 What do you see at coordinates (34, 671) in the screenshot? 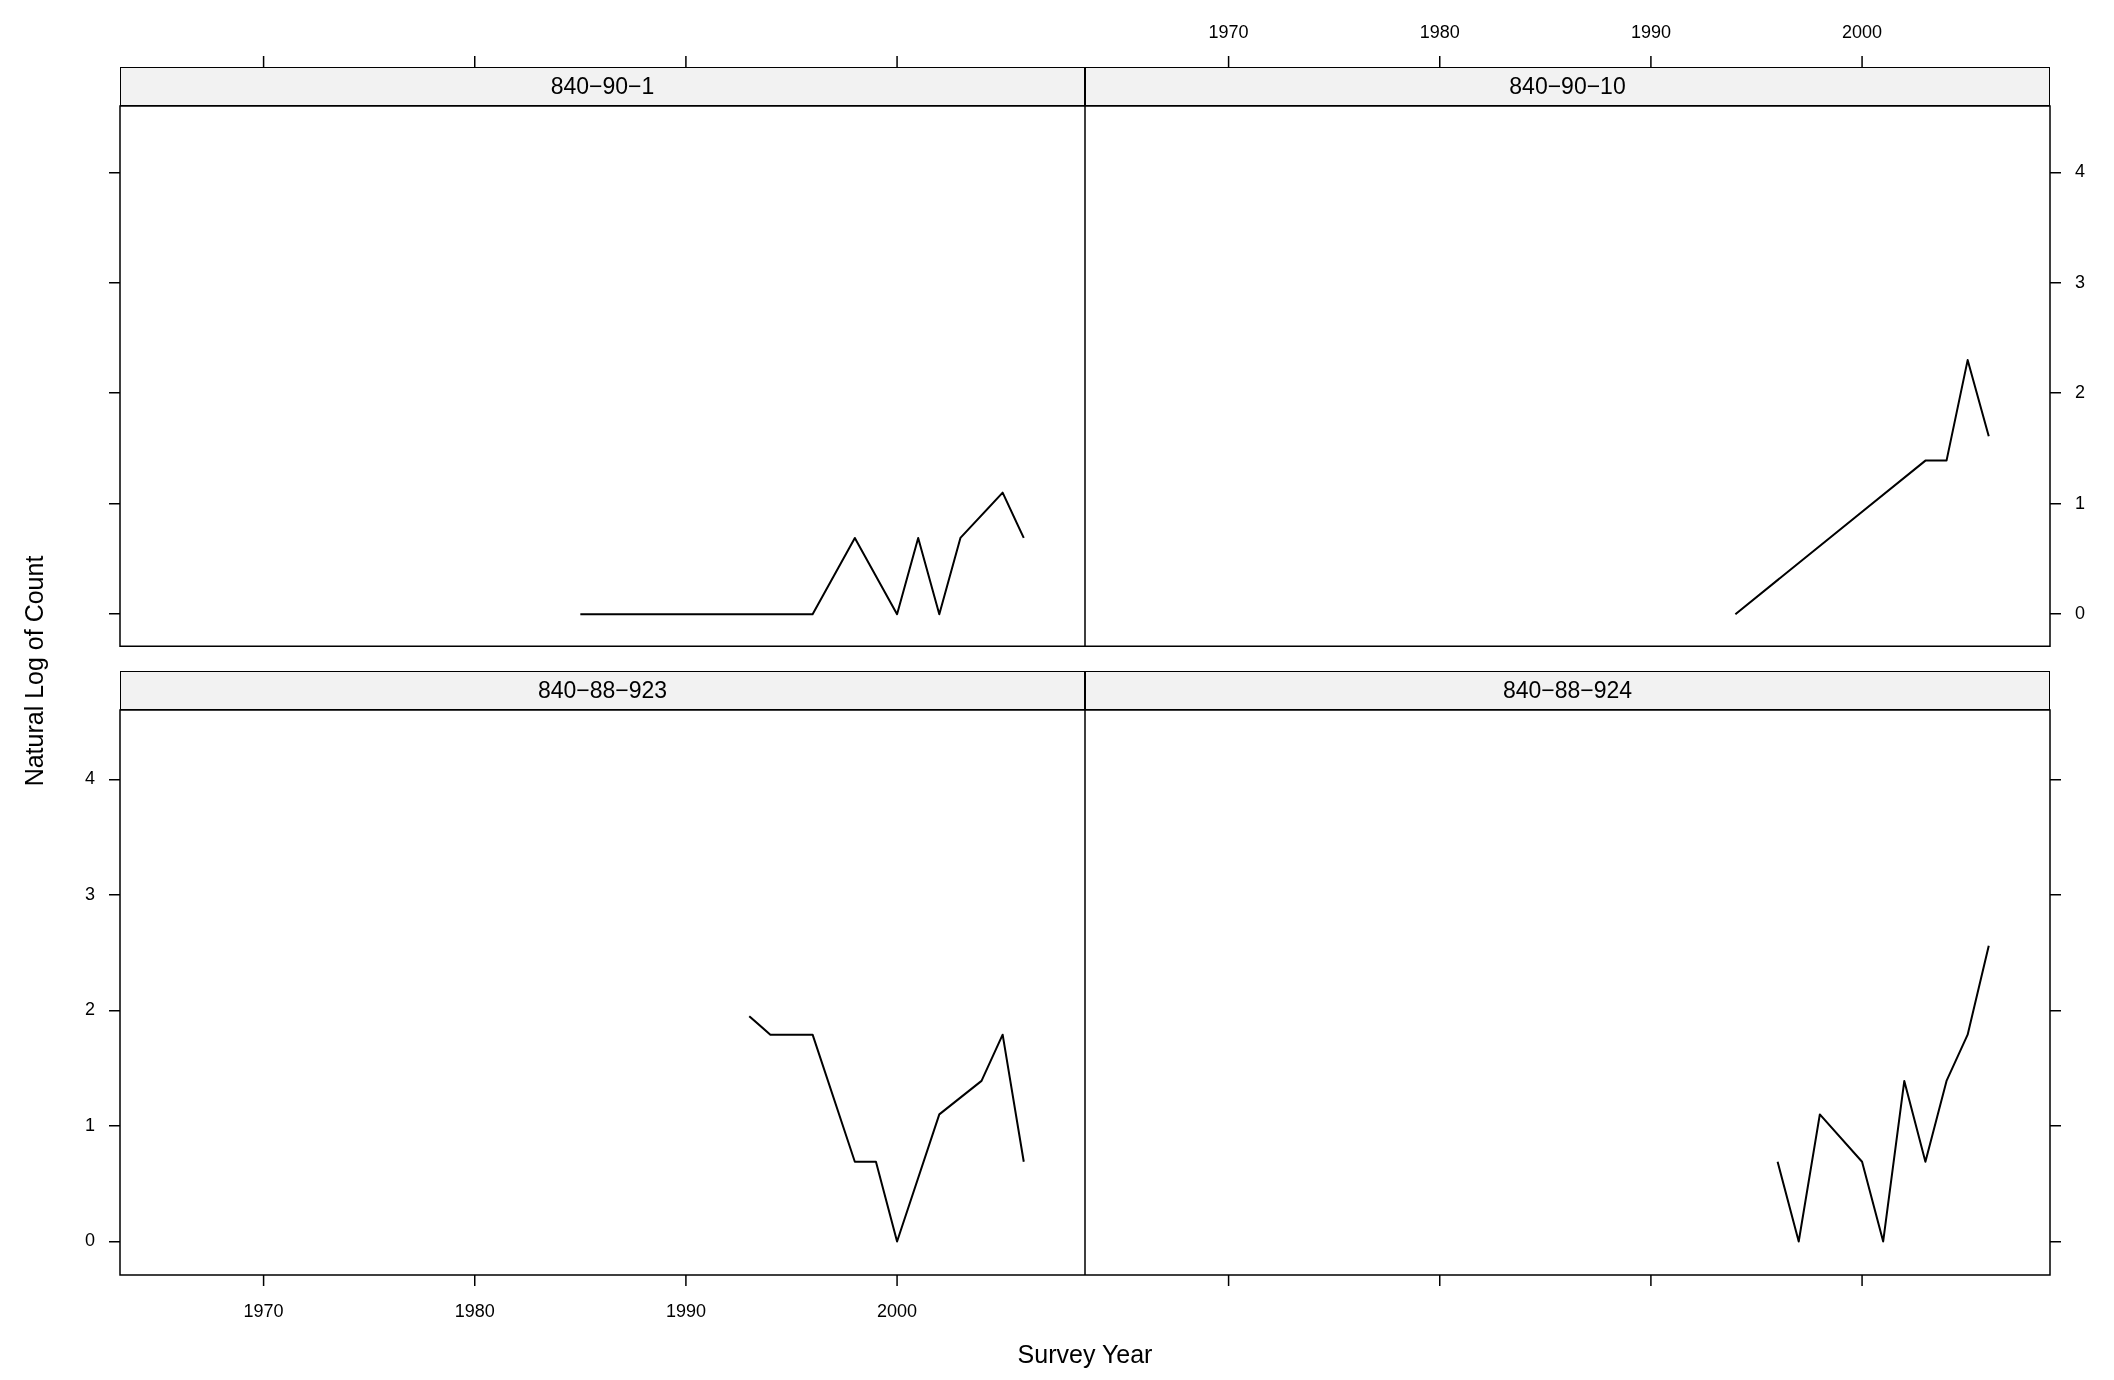
I see `y-axis-title: Natural Log of Count` at bounding box center [34, 671].